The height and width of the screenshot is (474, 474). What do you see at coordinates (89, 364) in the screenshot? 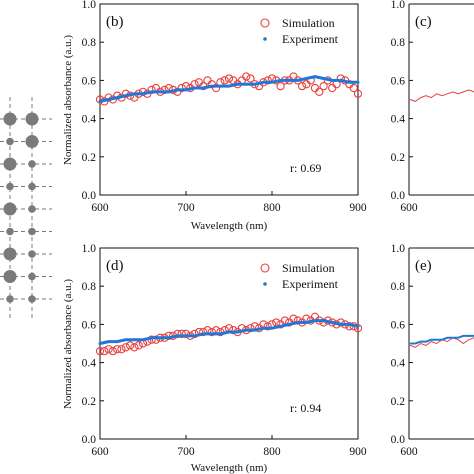
I see `panel-d-y-tick-label: 0.4` at bounding box center [89, 364].